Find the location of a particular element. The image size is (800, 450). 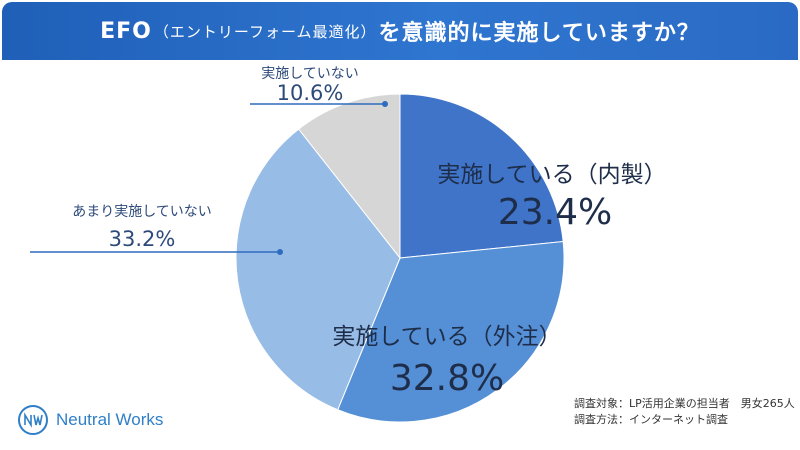

slice-value-outsourced: 32.8% is located at coordinates (447, 378).